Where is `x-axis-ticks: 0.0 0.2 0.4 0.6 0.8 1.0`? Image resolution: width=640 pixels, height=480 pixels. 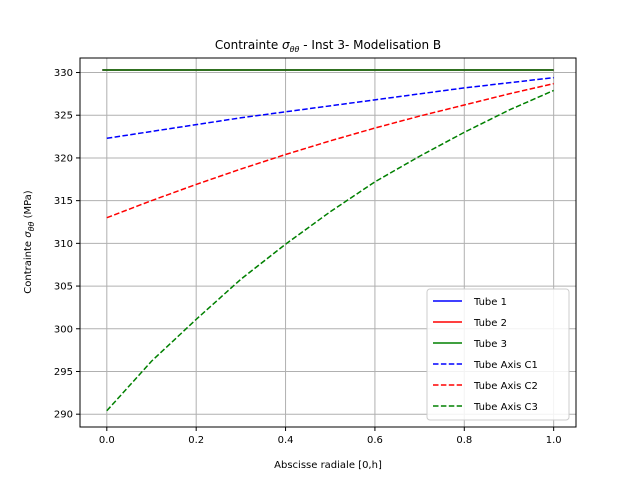
x-axis-ticks: 0.0 0.2 0.4 0.6 0.8 1.0 is located at coordinates (330, 436).